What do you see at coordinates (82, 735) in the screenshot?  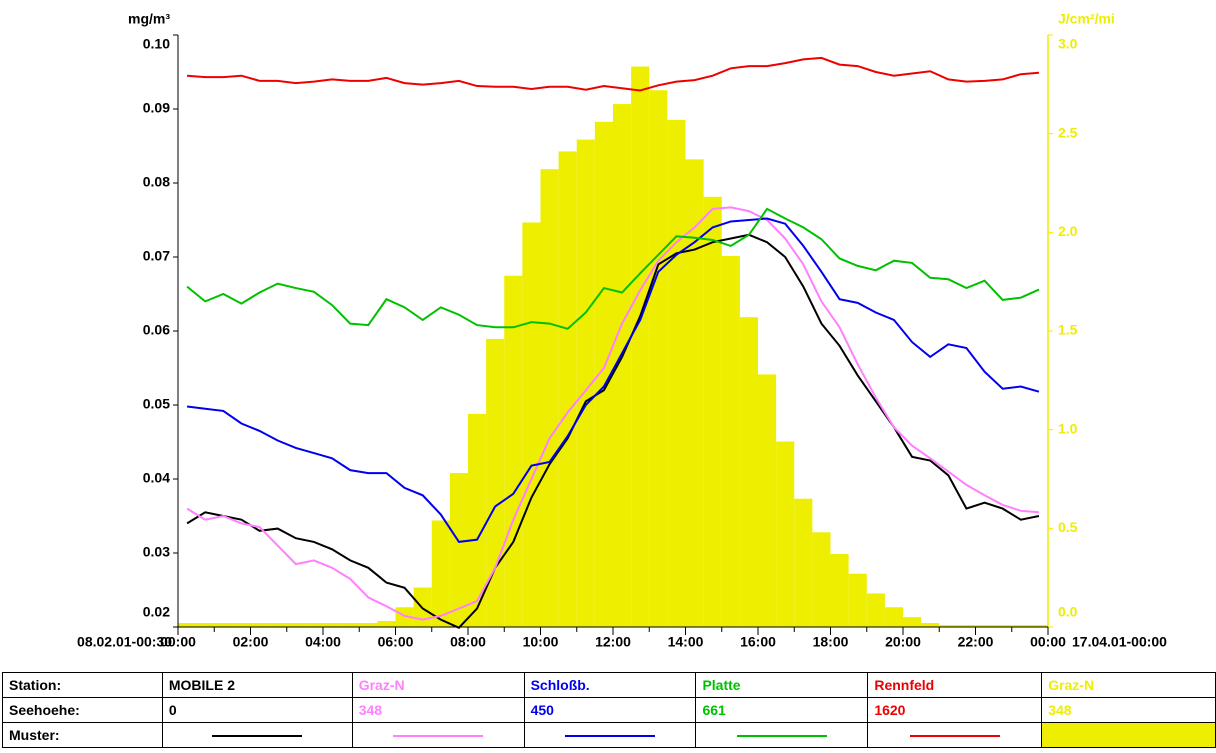 I see `row-label: Muster:` at bounding box center [82, 735].